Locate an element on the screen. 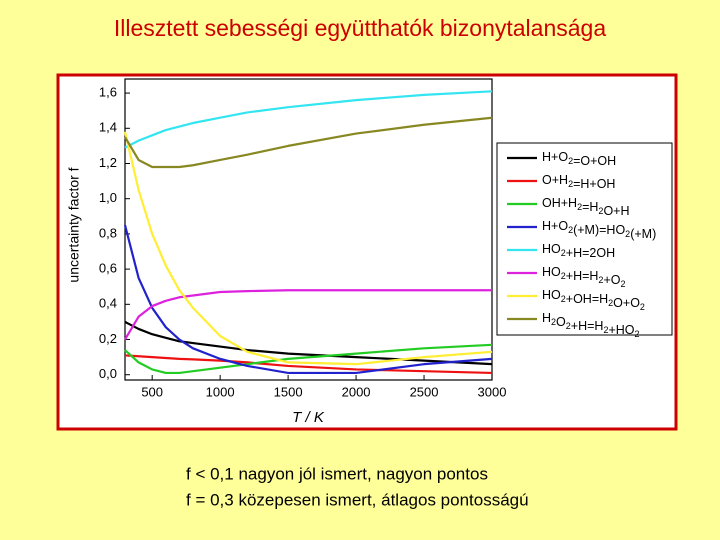 This screenshot has height=540, width=720. x-tick-label: 1500 is located at coordinates (288, 391).